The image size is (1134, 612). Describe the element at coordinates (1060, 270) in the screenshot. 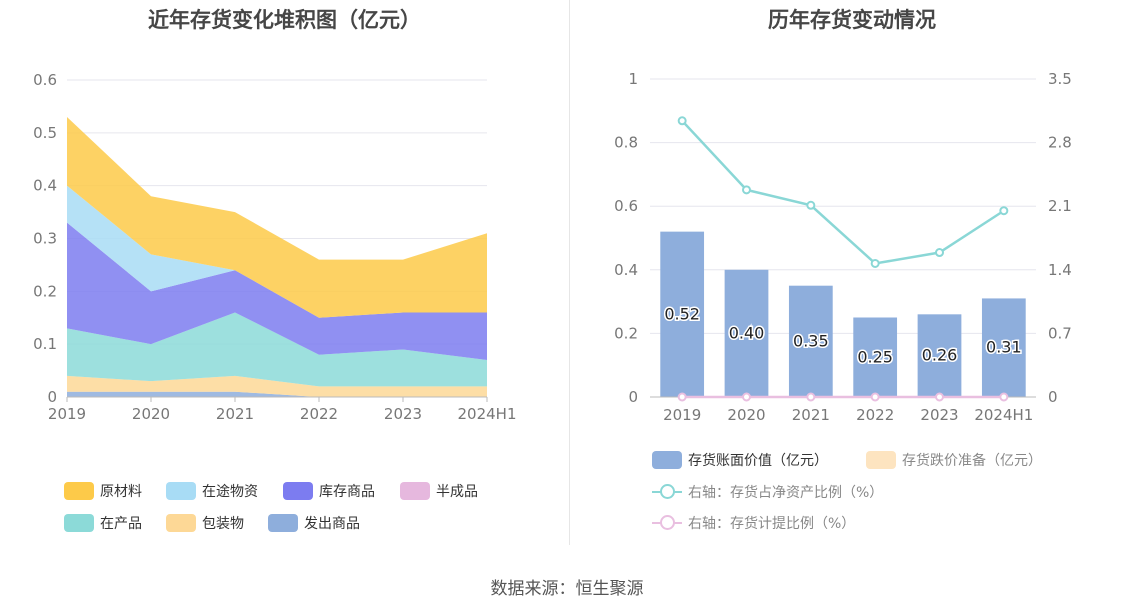

I see `y-right-tick-label: 1.4` at that location.